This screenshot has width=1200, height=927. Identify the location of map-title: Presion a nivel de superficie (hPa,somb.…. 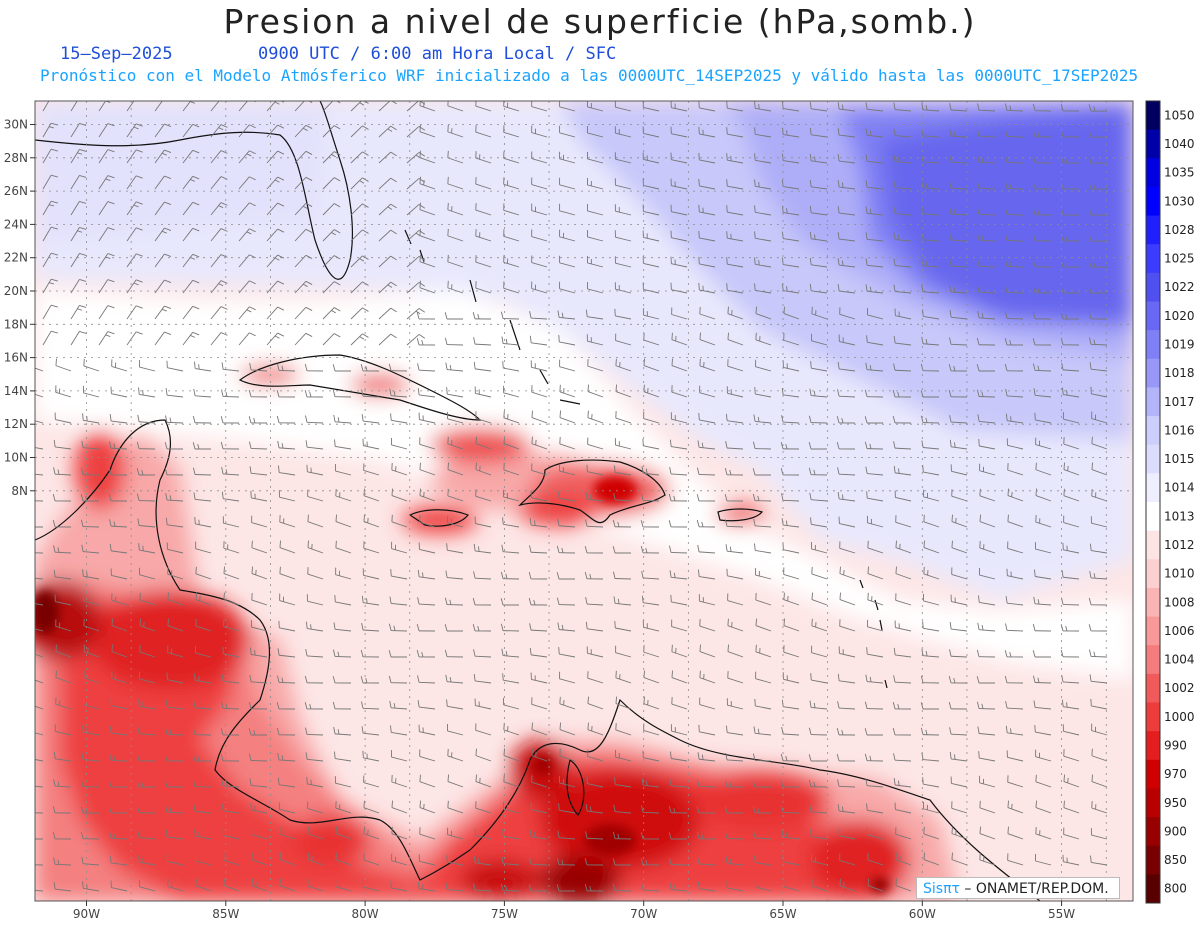
(600, 21).